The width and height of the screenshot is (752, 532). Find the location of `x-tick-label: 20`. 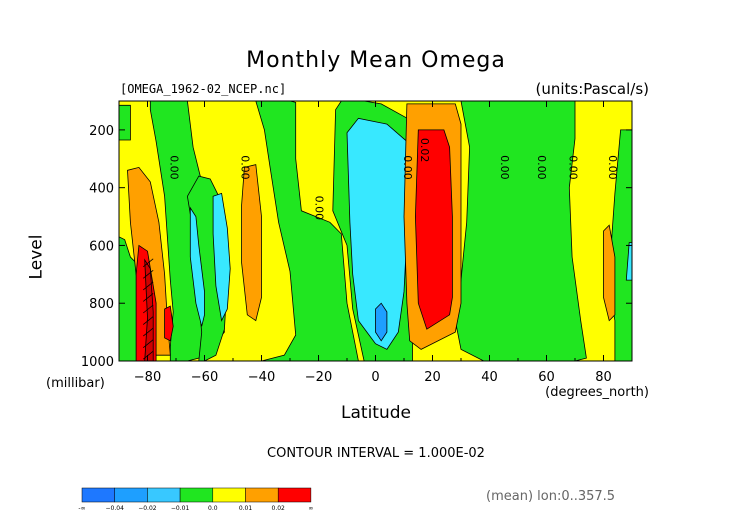

x-tick-label: 20 is located at coordinates (432, 377).